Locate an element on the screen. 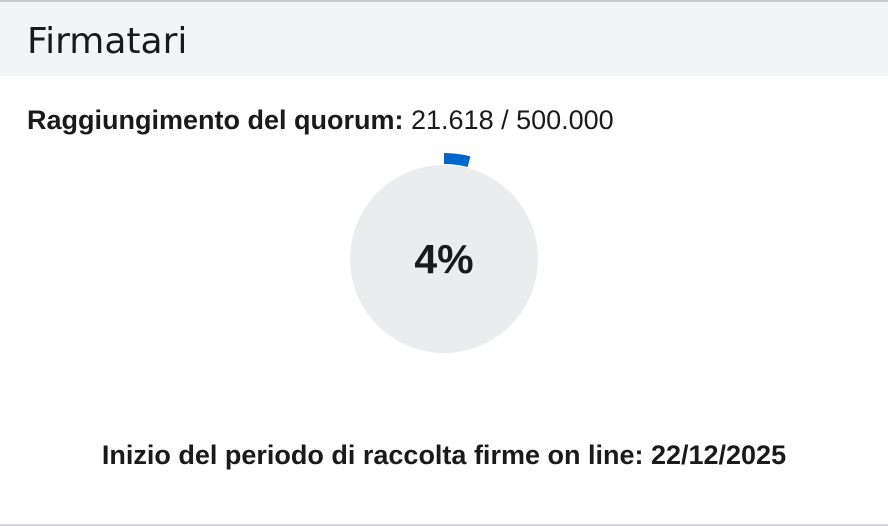 Image resolution: width=888 pixels, height=526 pixels. progress-percent: 4% is located at coordinates (444, 259).